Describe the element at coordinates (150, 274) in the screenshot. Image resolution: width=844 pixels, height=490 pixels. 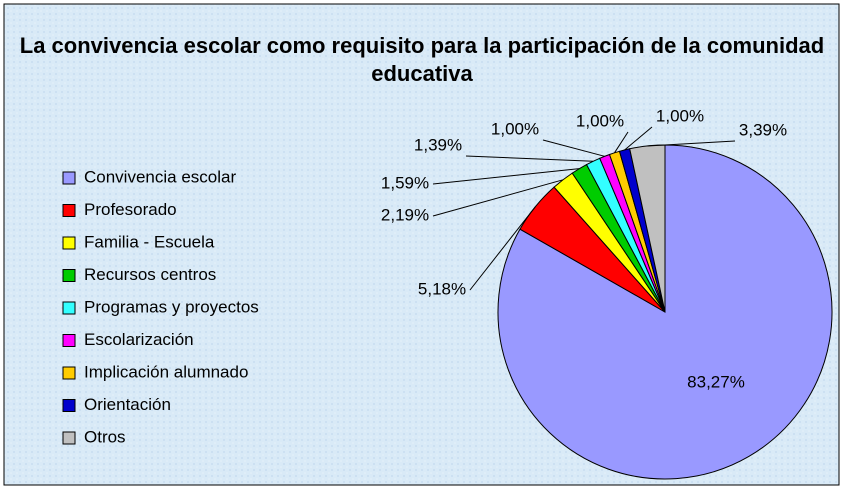
I see `legend-label: Recursos centros` at that location.